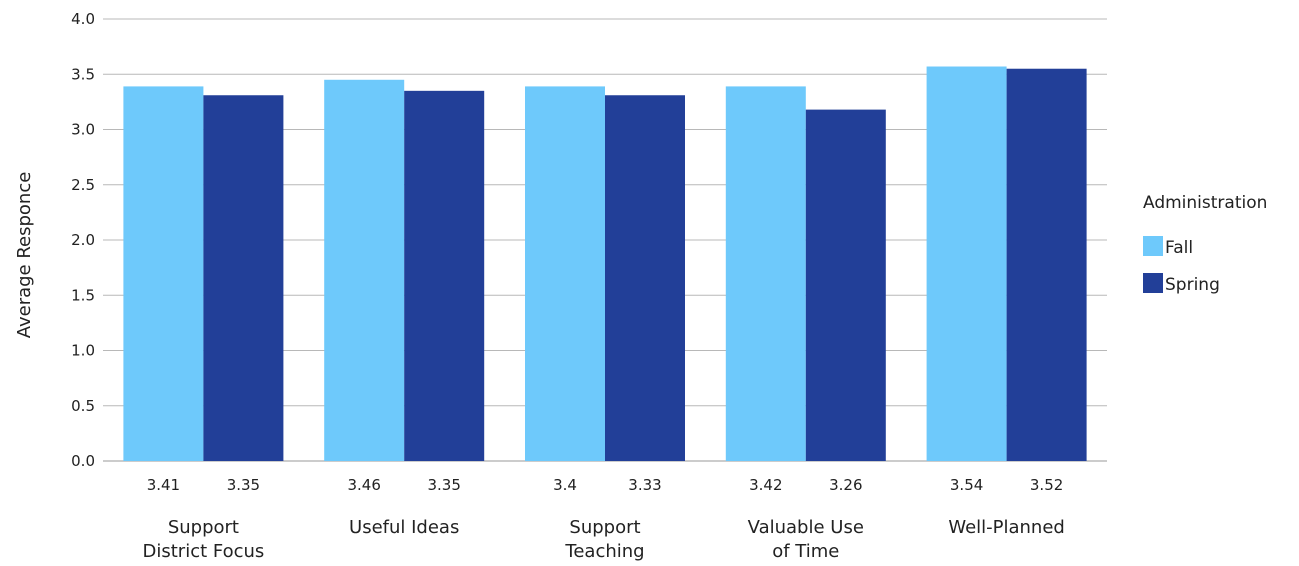 This screenshot has width=1299, height=566. Describe the element at coordinates (845, 485) in the screenshot. I see `value-label: 3.26` at that location.